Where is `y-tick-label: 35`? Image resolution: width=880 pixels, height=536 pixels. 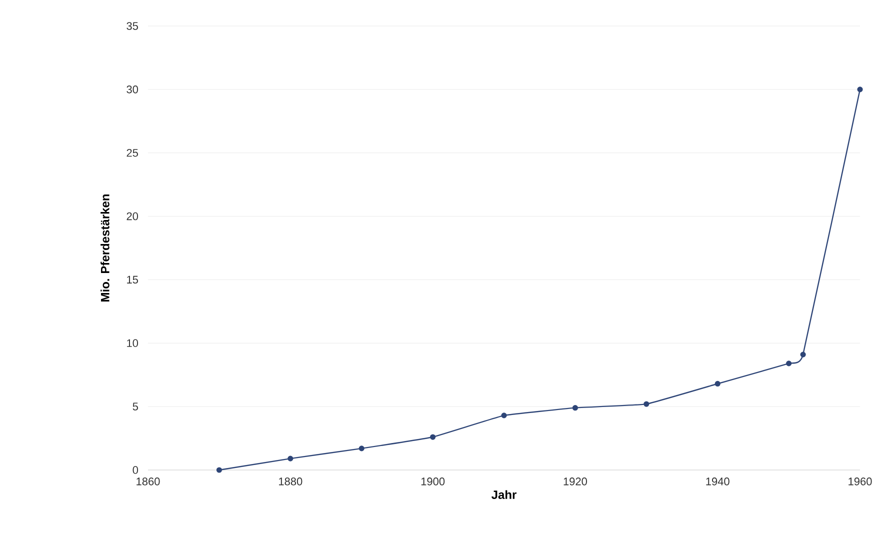
y-tick-label: 35 is located at coordinates (132, 26).